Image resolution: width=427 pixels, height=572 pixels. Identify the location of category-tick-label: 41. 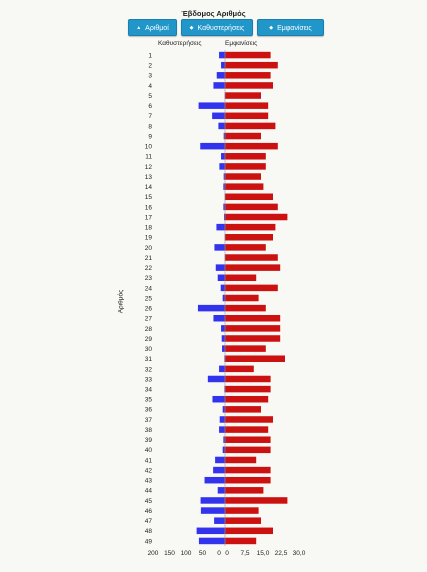
(149, 460).